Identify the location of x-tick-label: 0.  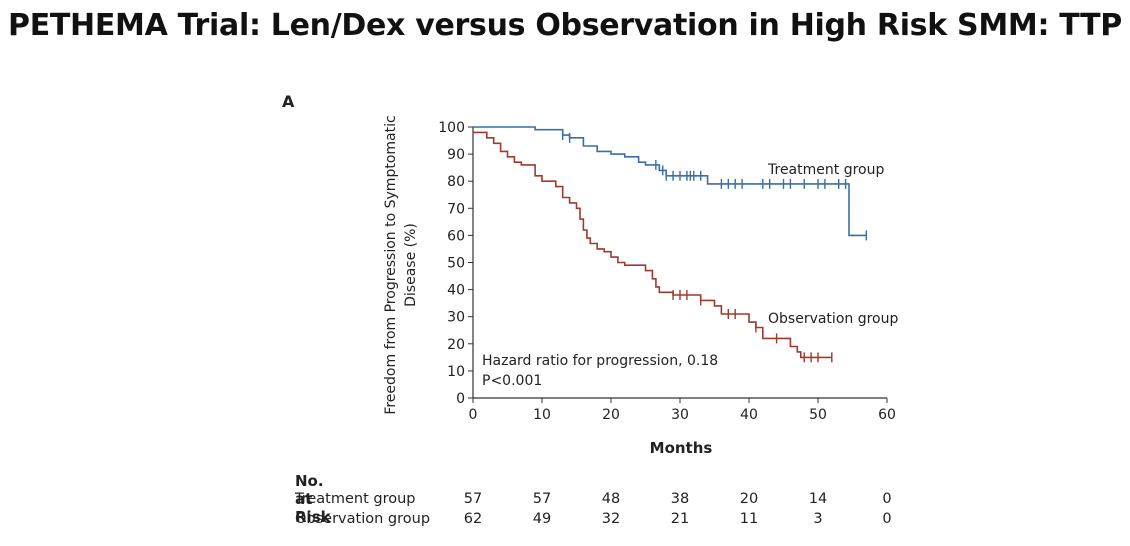
(473, 415).